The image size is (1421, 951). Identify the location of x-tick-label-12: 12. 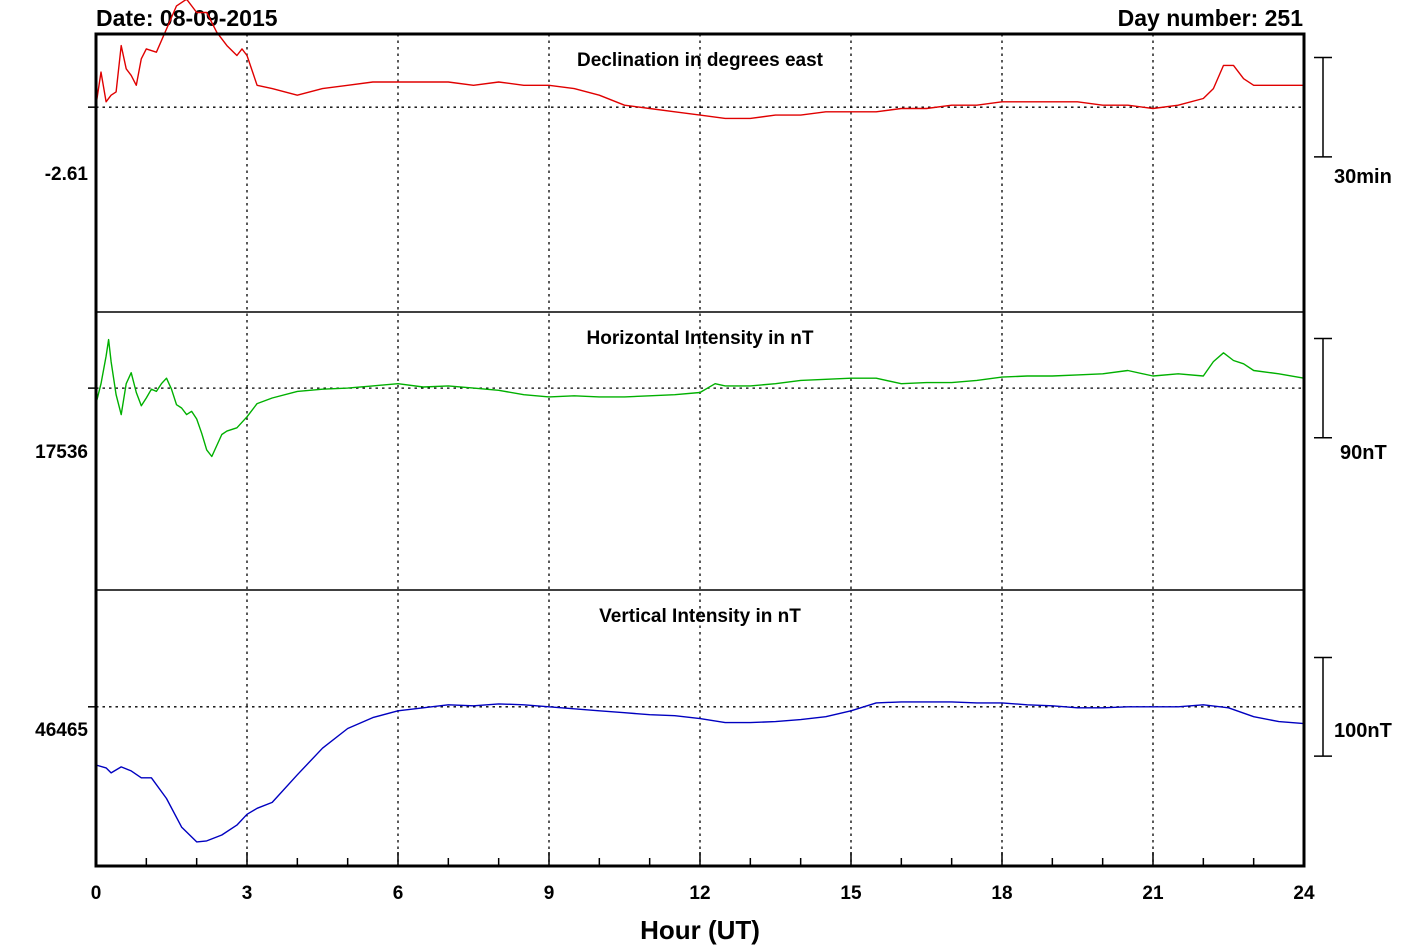
(699, 893).